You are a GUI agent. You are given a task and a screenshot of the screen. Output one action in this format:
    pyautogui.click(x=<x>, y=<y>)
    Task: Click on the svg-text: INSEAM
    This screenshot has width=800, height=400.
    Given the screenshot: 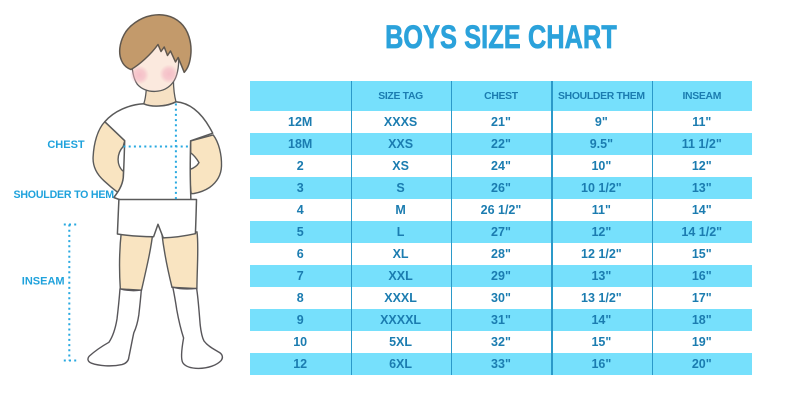 What is the action you would take?
    pyautogui.click(x=43, y=282)
    